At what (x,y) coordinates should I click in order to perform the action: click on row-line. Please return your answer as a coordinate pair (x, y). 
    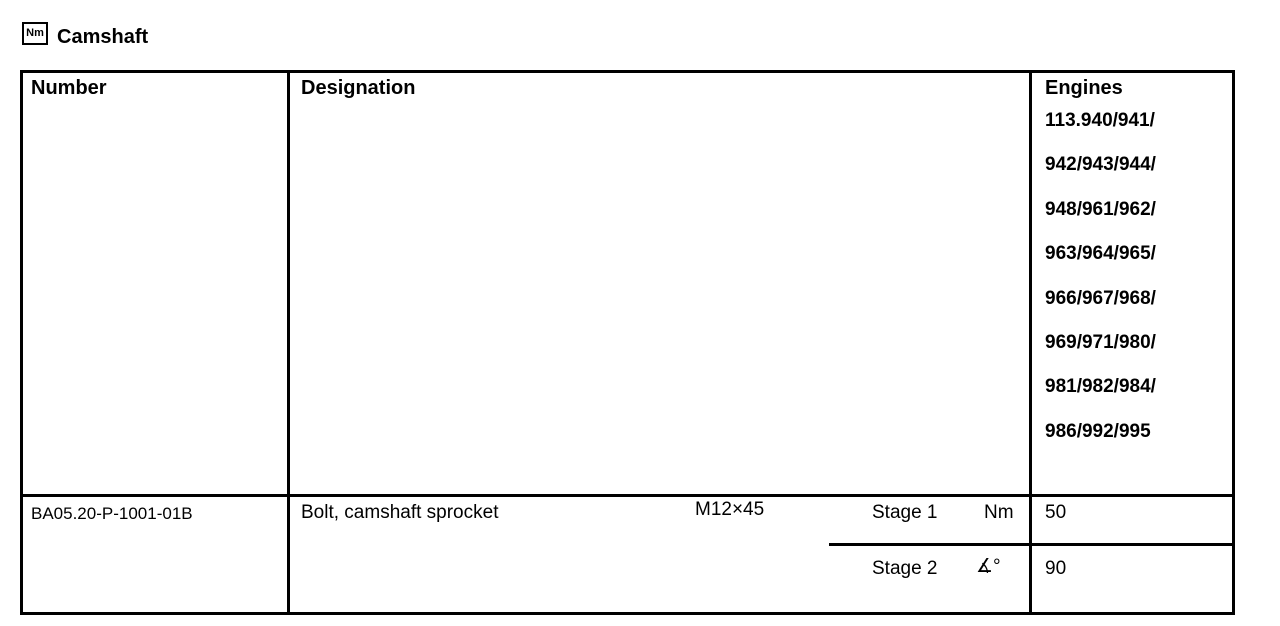
    Looking at the image, I should click on (627, 495).